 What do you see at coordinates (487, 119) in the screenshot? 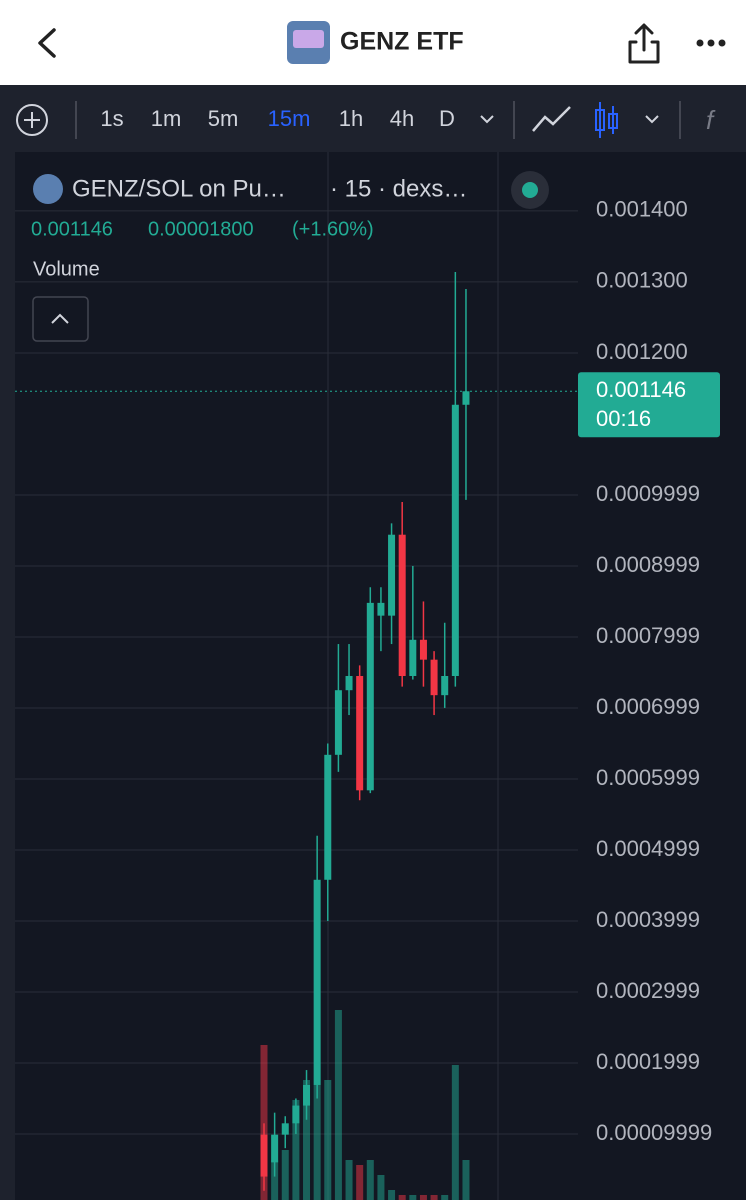
I see `interval-dropdown` at bounding box center [487, 119].